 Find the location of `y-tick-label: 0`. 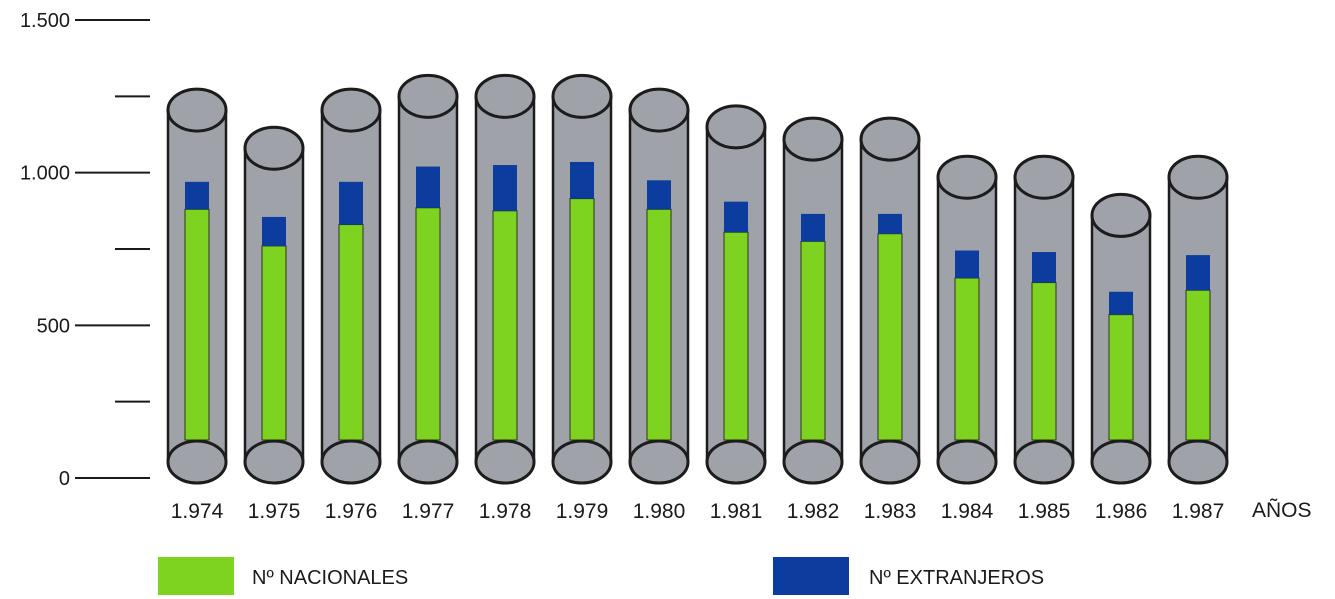

y-tick-label: 0 is located at coordinates (64, 479).